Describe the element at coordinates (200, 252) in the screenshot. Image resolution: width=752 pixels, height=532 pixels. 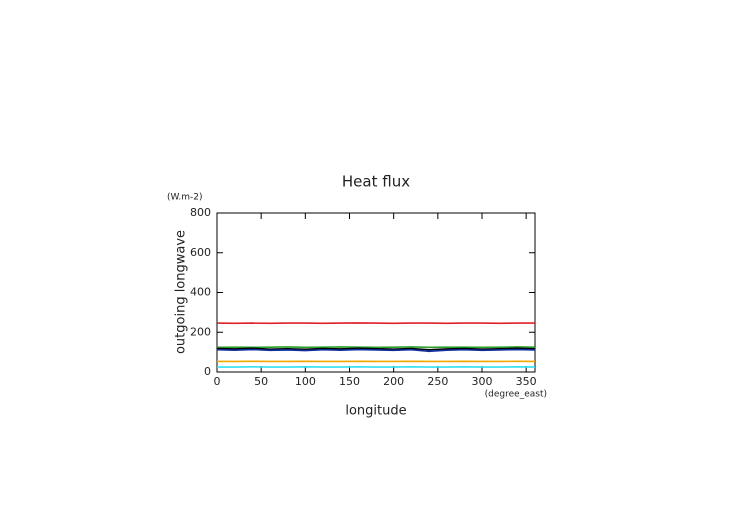
I see `y-tick-label: 600` at that location.